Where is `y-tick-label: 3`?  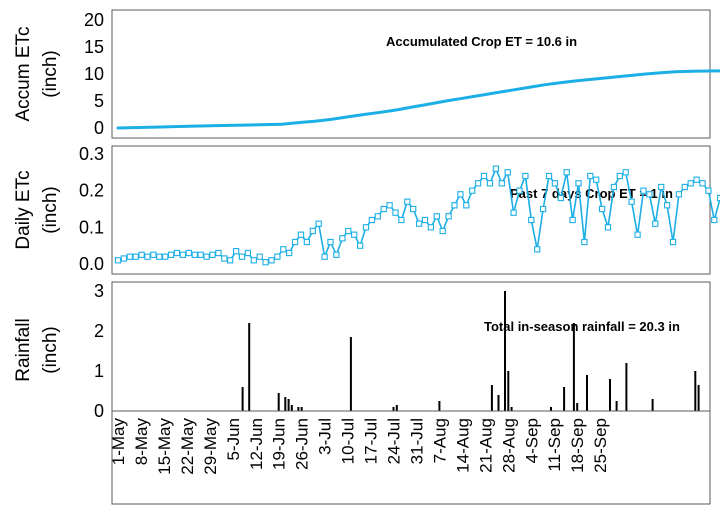
y-tick-label: 3 is located at coordinates (99, 291).